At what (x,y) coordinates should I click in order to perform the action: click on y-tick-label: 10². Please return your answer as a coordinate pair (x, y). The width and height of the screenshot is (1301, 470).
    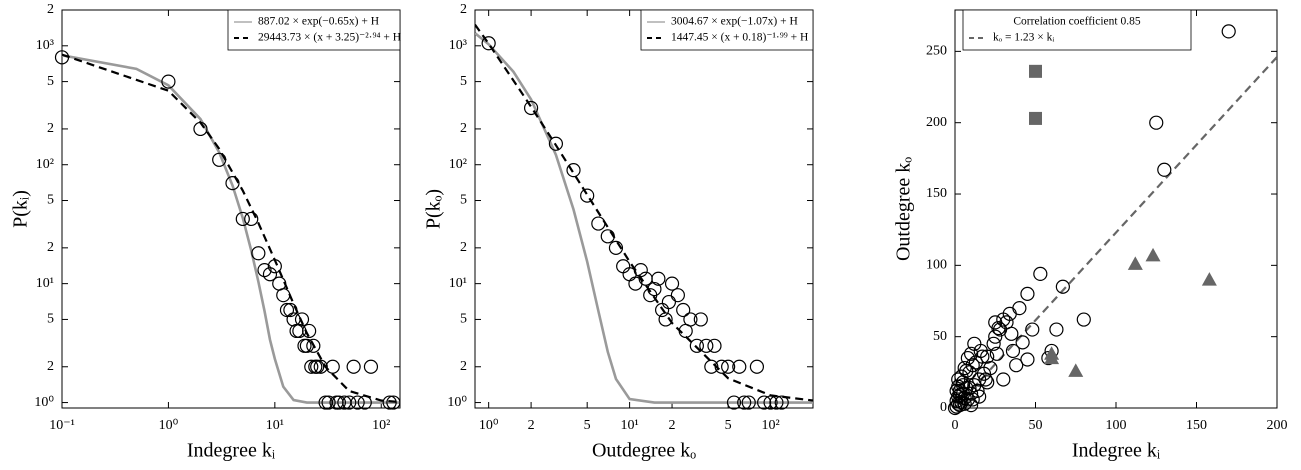
    Looking at the image, I should click on (458, 164).